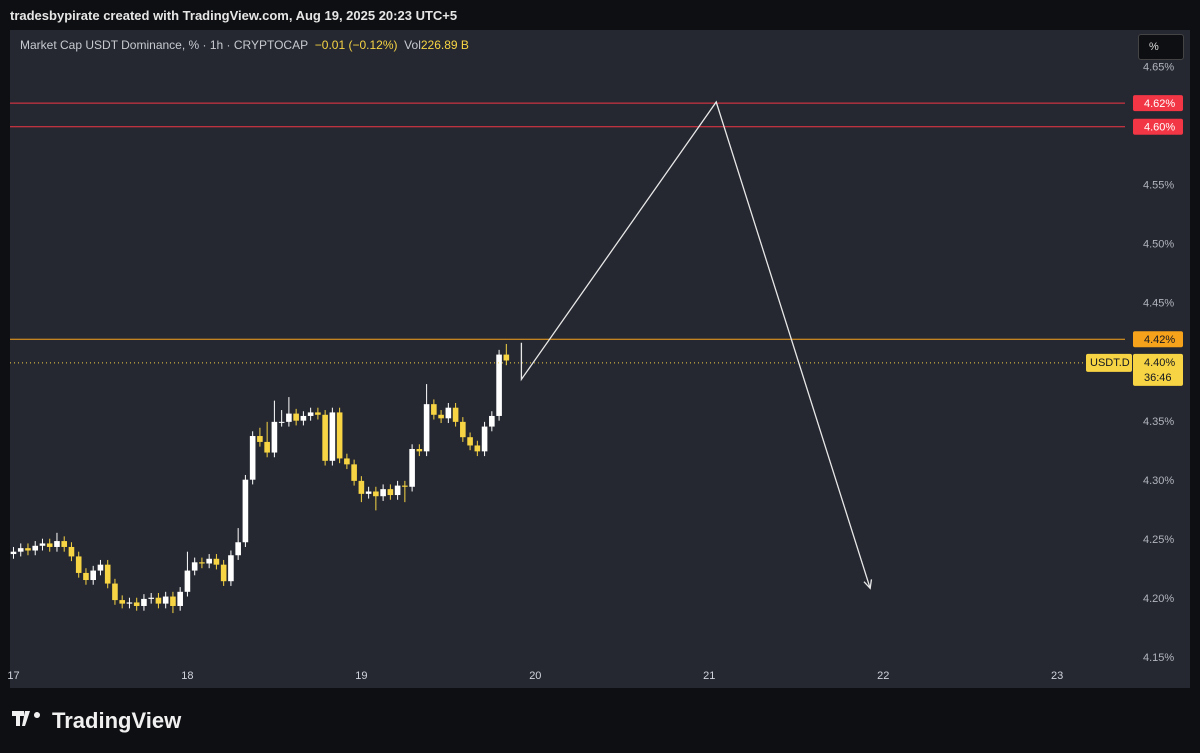  I want to click on y-tick-label: 4.15%, so click(1158, 658).